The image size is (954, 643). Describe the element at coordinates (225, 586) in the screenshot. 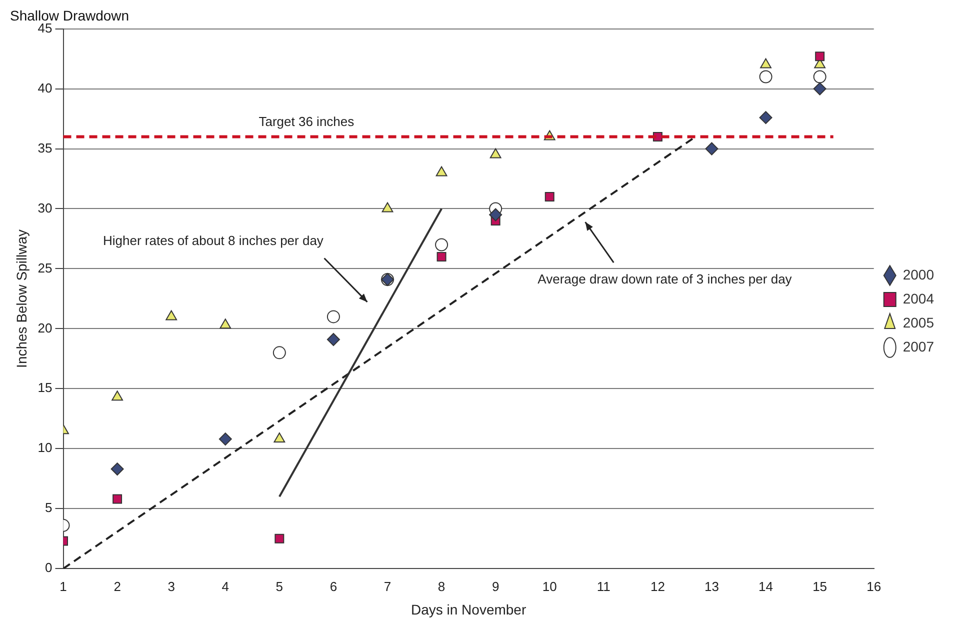

I see `x-tick-label: 4` at that location.